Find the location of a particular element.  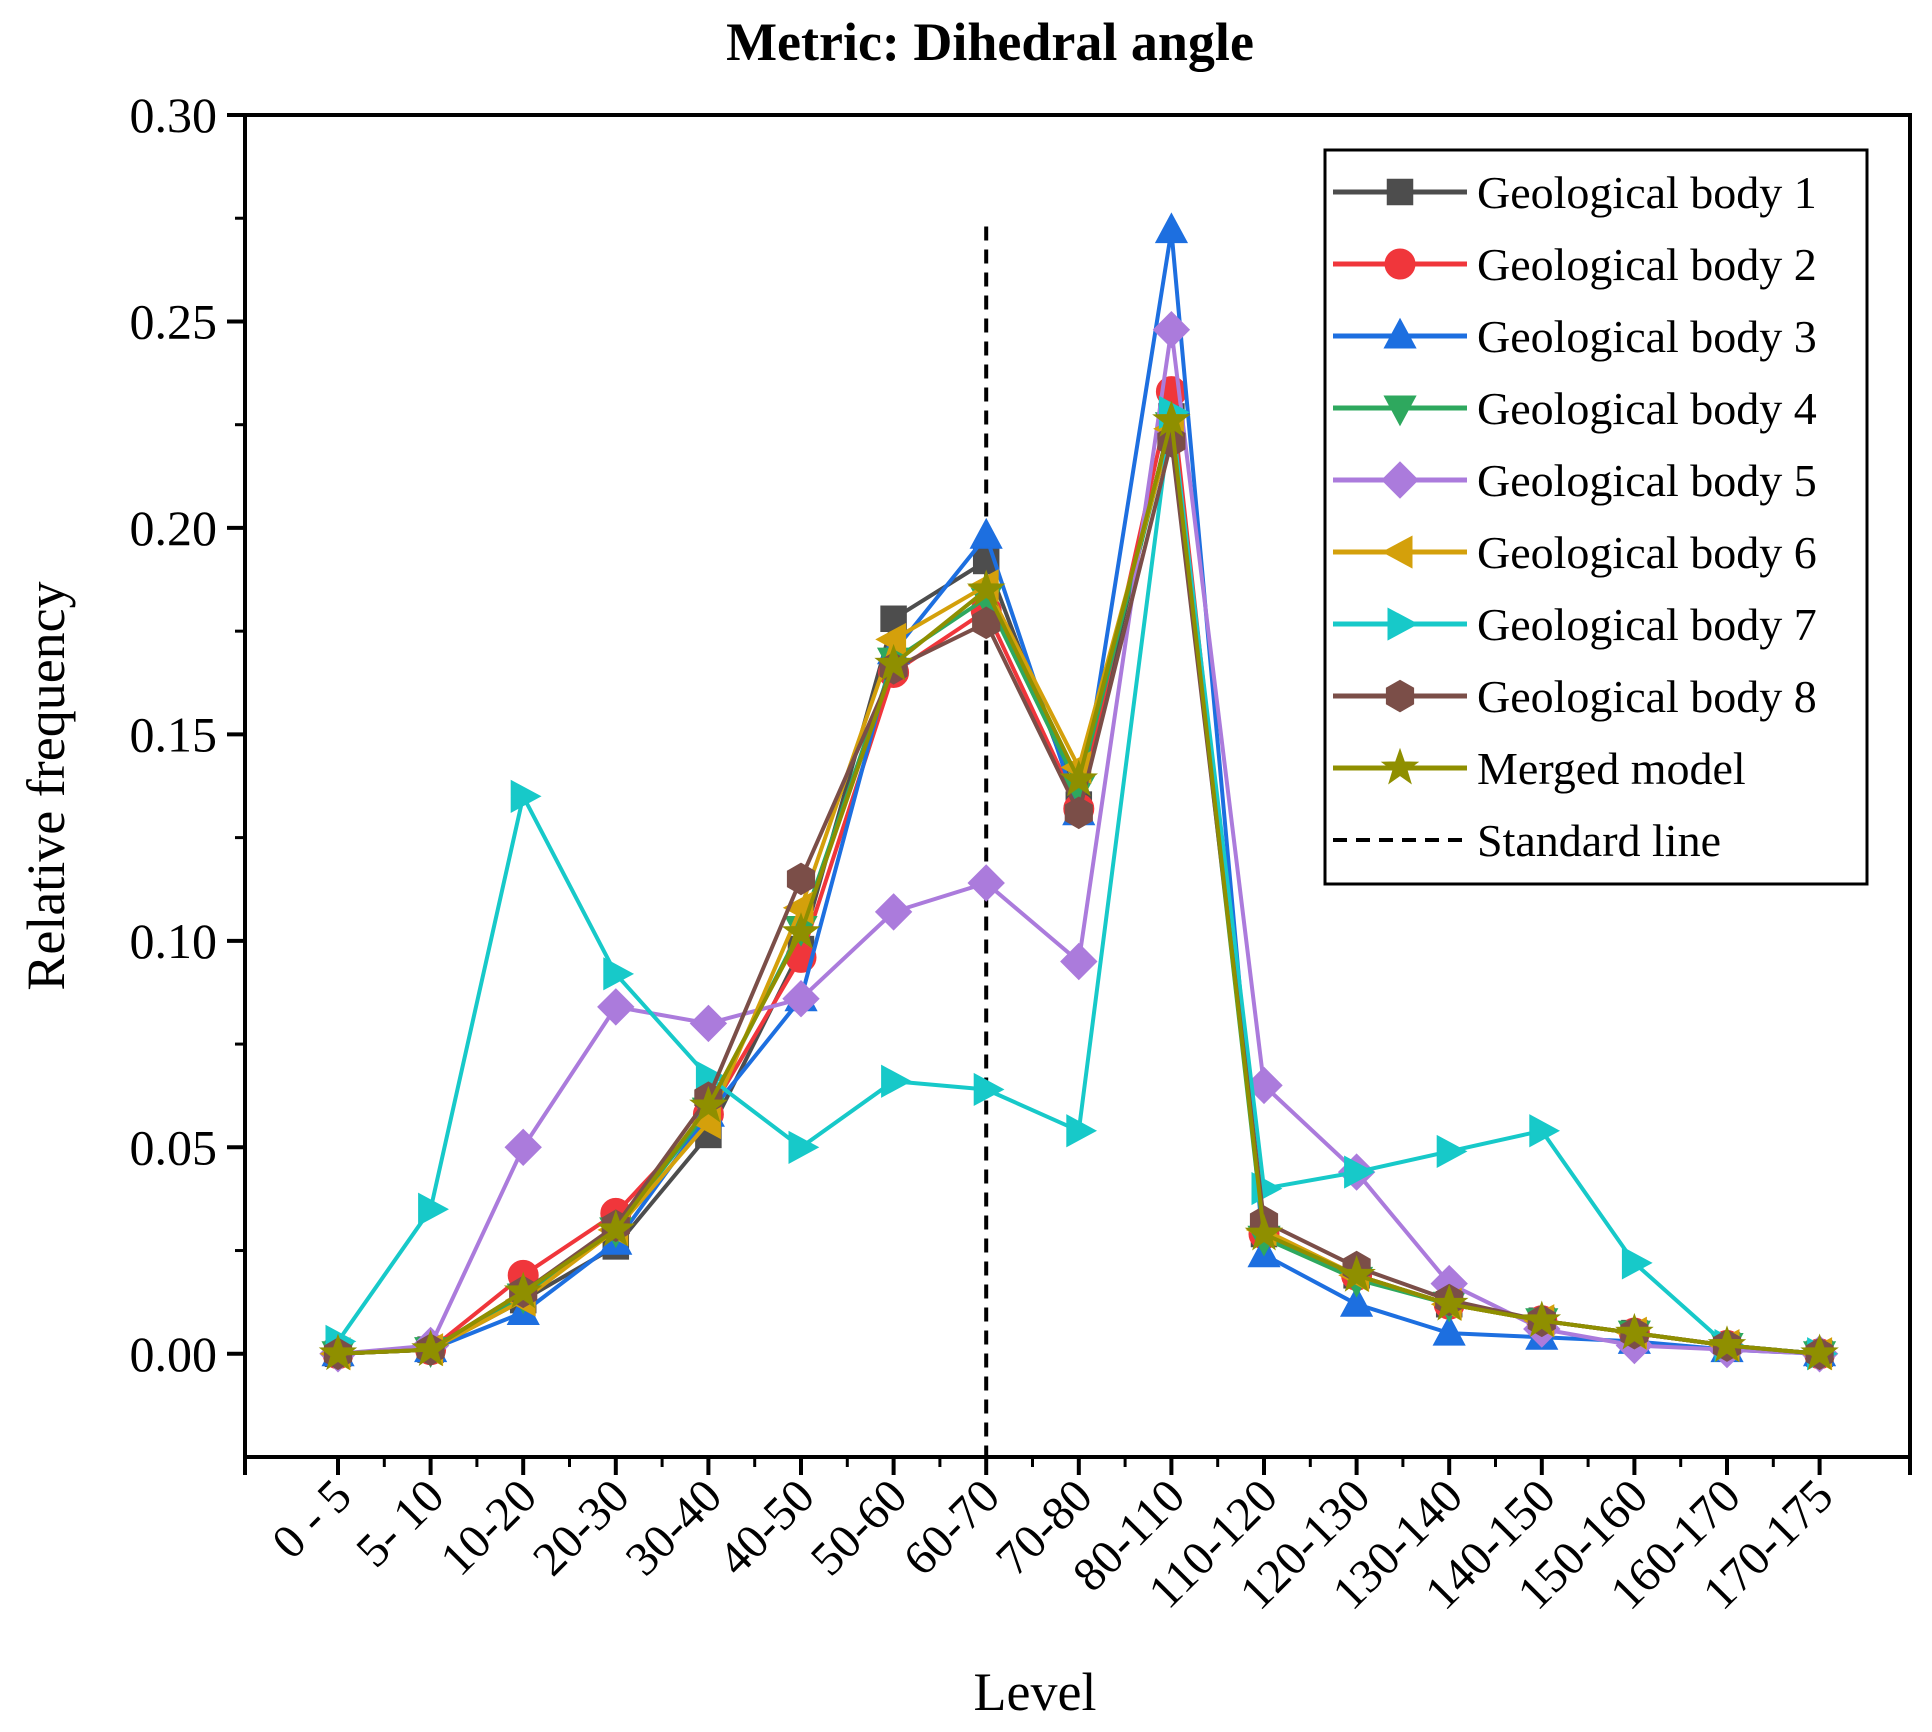

legend-label: Geological body 7 is located at coordinates (1647, 624).